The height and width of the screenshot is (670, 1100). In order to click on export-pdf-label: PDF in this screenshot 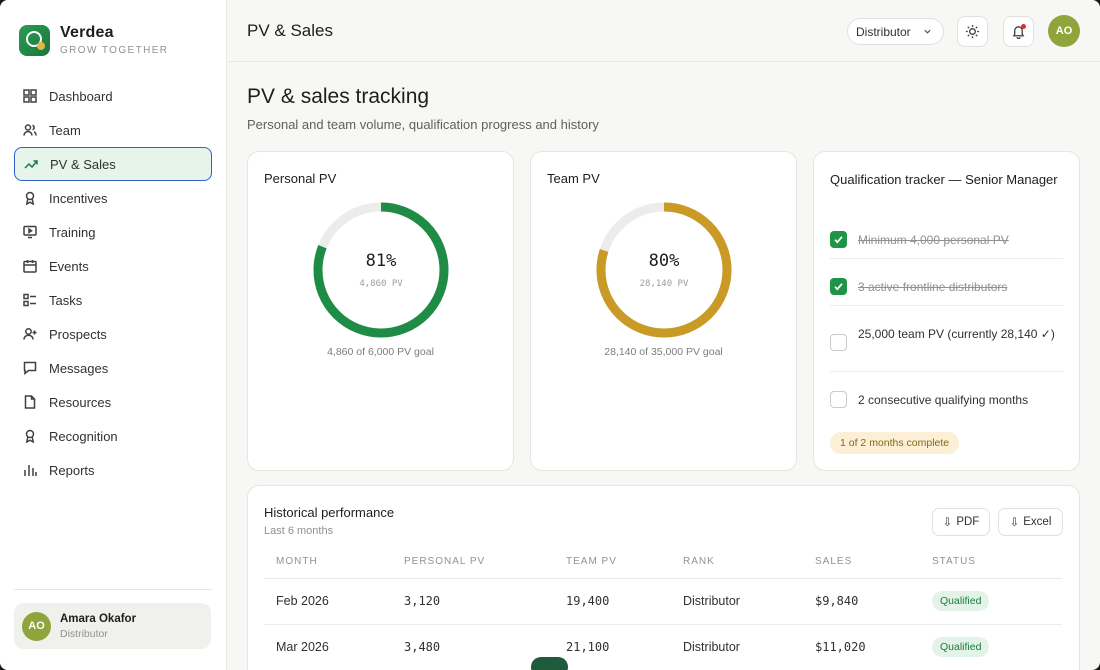, I will do `click(968, 522)`.